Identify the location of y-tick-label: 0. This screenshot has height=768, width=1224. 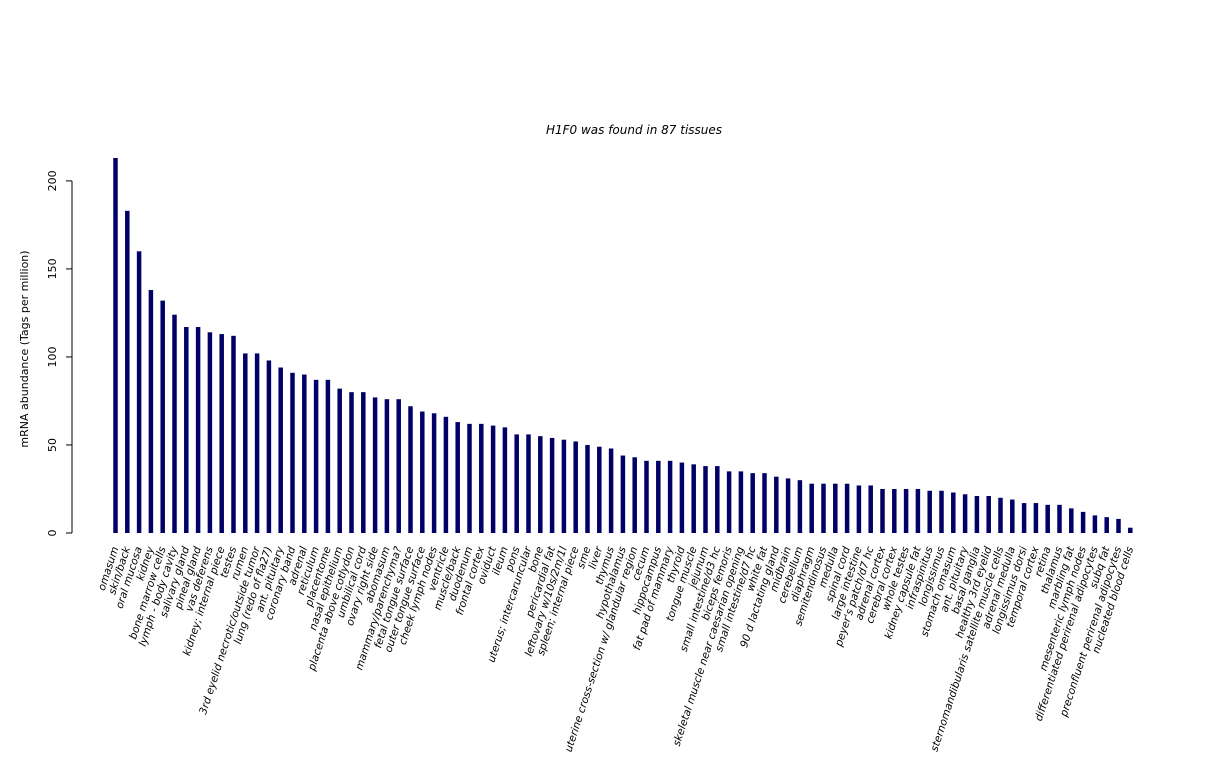
(52, 533).